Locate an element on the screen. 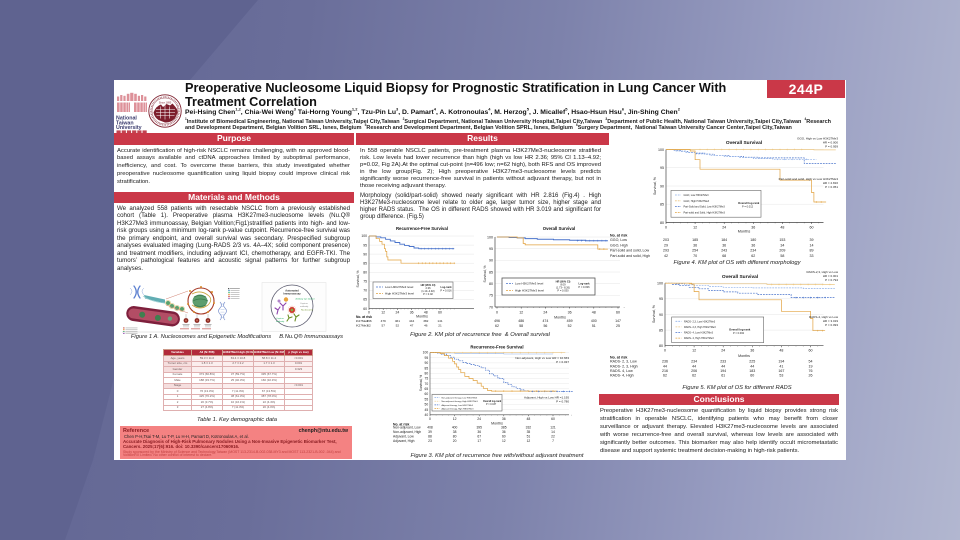 The image size is (960, 540). svg-text: 61 is located at coordinates (723, 376).